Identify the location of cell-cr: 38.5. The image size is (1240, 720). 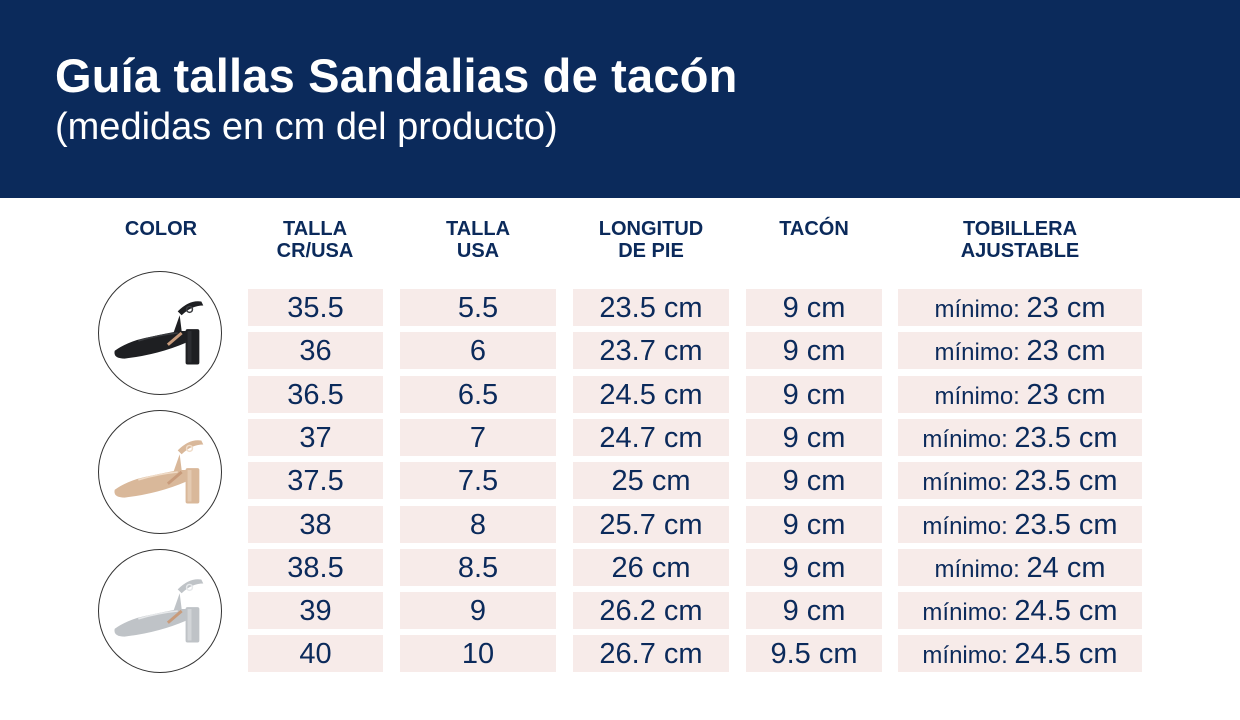
(315, 567).